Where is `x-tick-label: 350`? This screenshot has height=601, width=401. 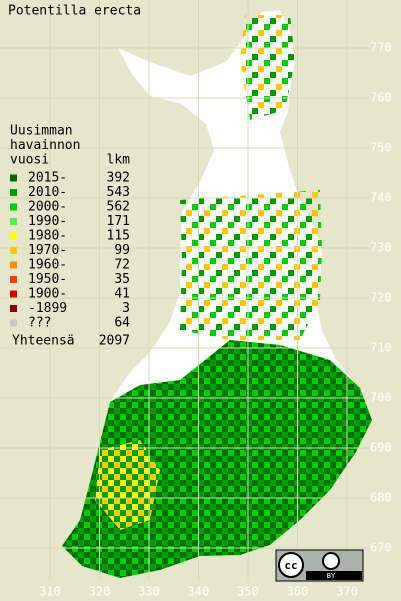
x-tick-label: 350 is located at coordinates (248, 592).